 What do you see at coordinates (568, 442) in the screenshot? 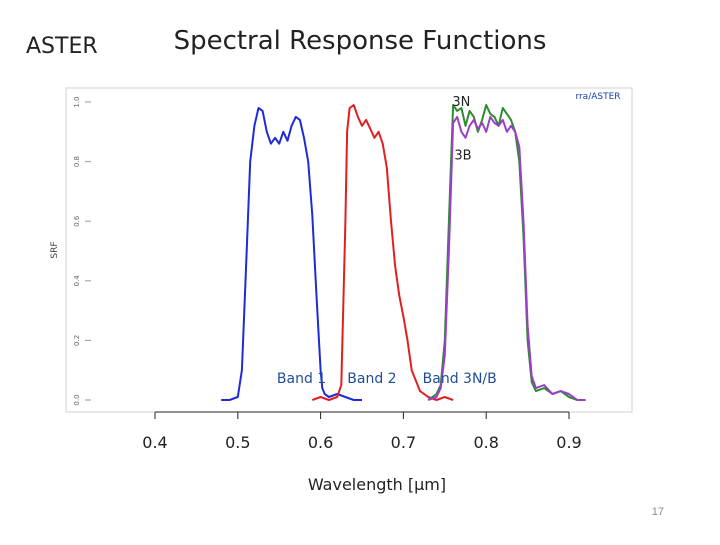
I see `x-tick-label: 0.9` at bounding box center [568, 442].